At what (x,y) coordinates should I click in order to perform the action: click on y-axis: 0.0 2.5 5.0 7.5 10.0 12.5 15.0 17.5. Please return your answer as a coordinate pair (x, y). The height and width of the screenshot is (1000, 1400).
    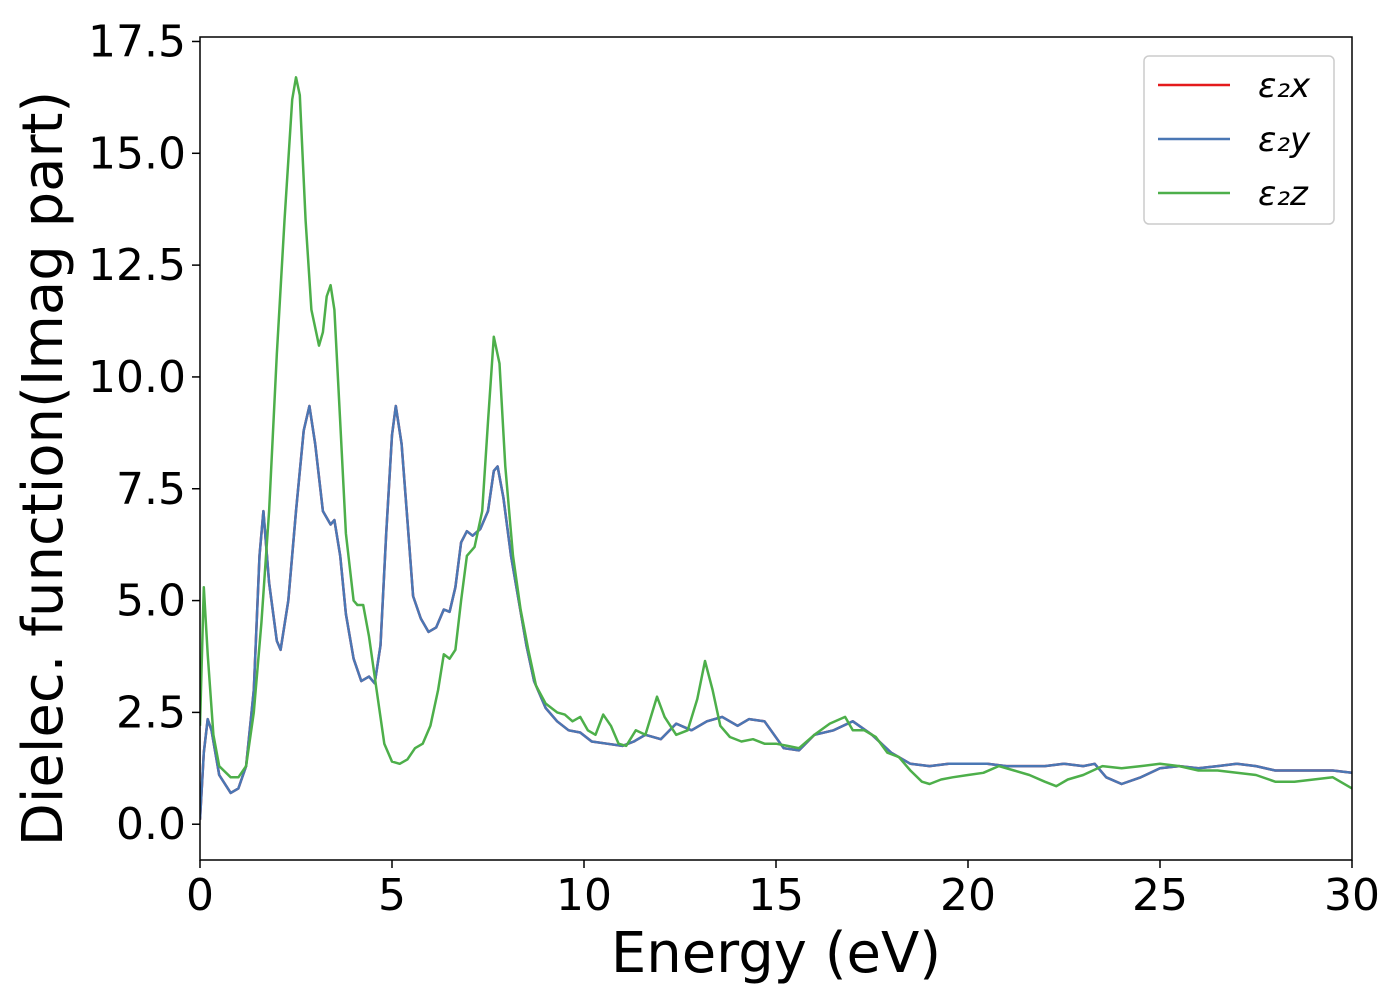
    Looking at the image, I should click on (144, 433).